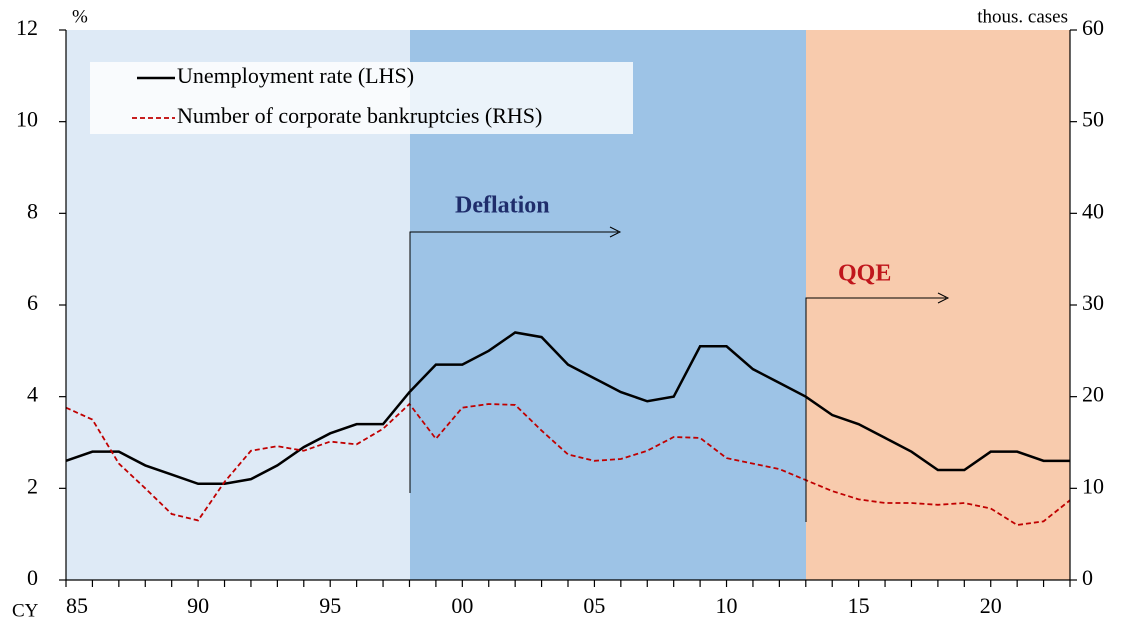 This screenshot has height=630, width=1127. I want to click on qqe-arrow, so click(875, 409).